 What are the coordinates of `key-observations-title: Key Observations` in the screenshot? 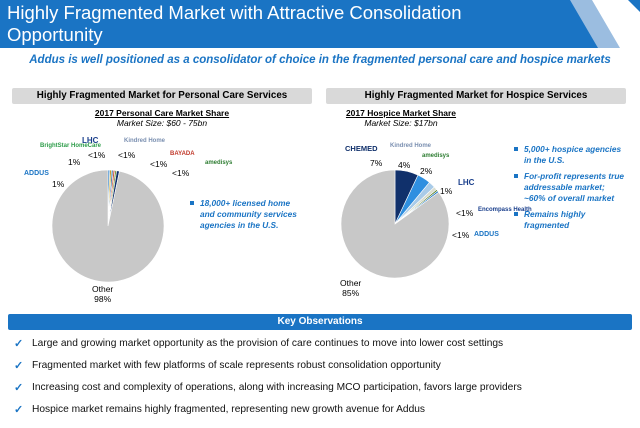 It's located at (320, 322).